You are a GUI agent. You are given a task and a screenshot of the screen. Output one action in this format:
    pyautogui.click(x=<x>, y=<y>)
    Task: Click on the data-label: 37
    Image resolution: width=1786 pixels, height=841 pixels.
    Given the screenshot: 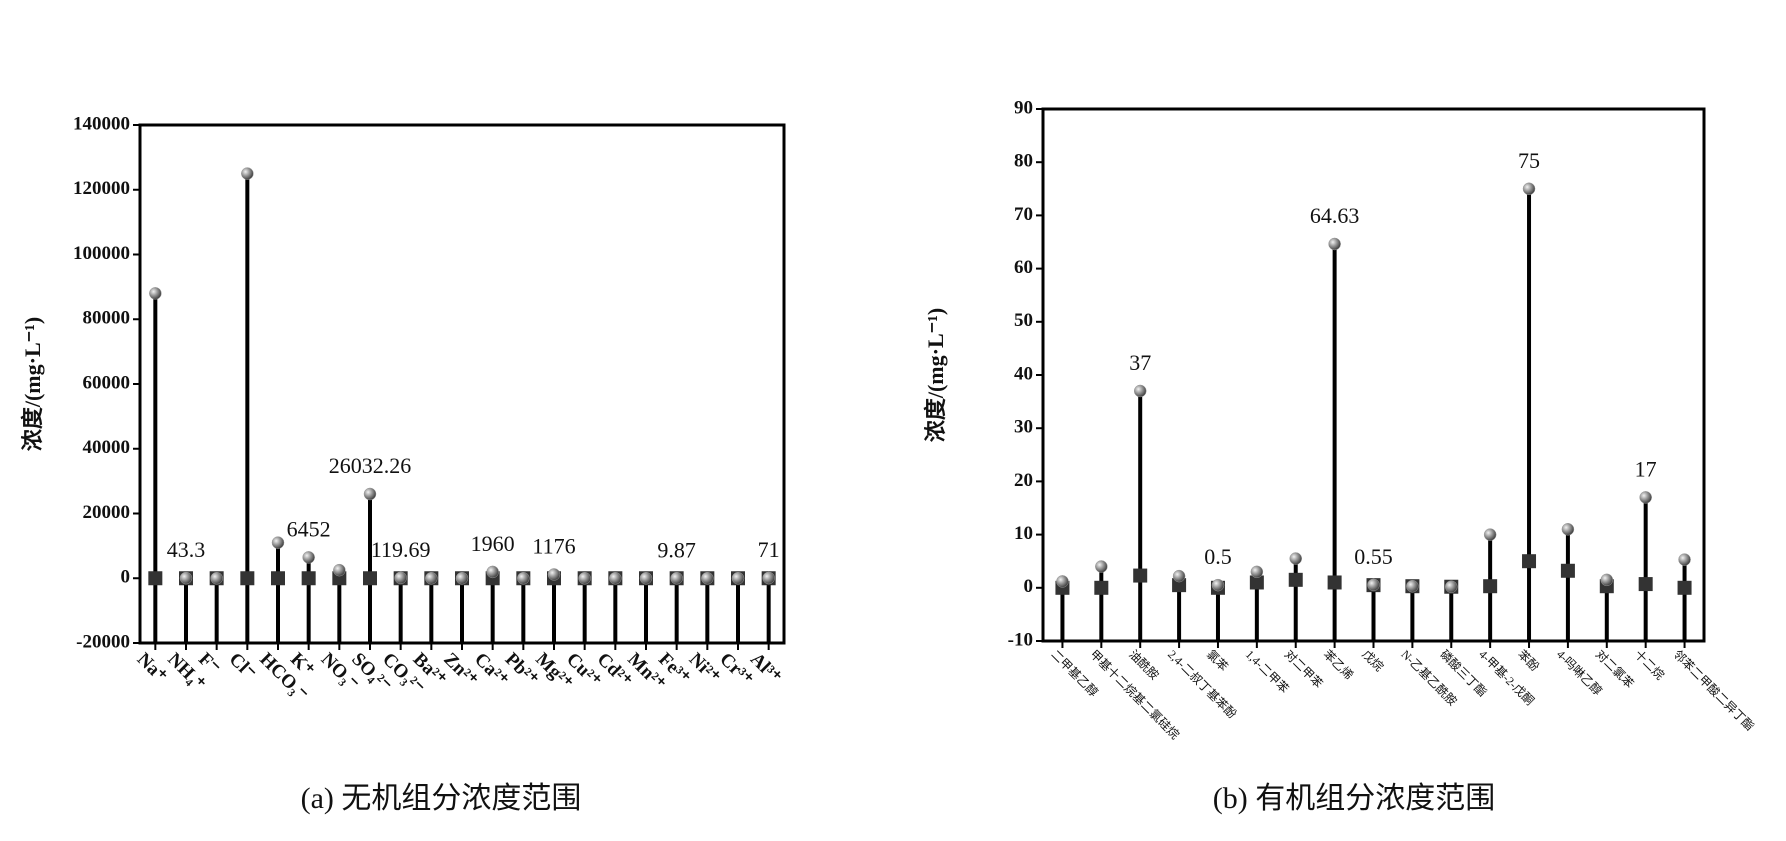 What is the action you would take?
    pyautogui.click(x=1140, y=362)
    